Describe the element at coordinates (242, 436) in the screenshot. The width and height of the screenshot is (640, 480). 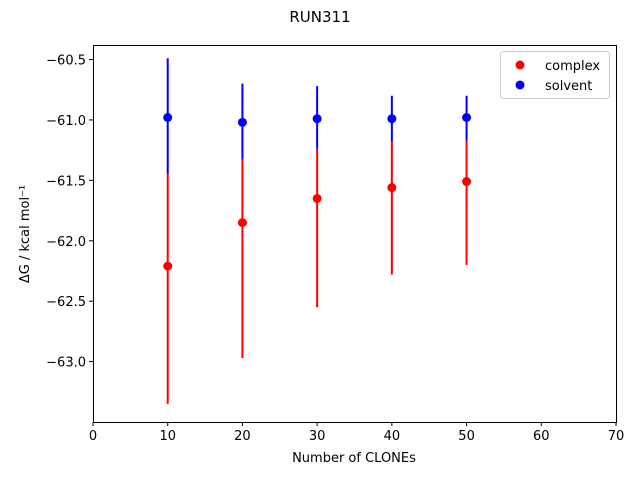
I see `x-tick-label: 20` at that location.